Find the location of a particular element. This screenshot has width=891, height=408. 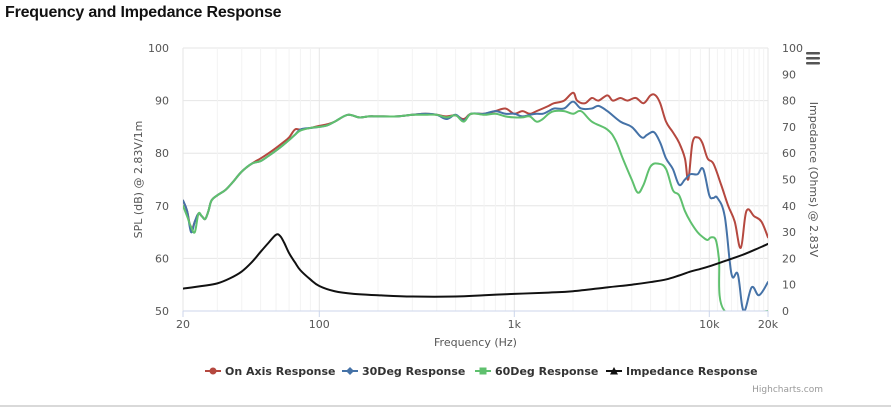

y-left-tick-label: 60 is located at coordinates (162, 258).